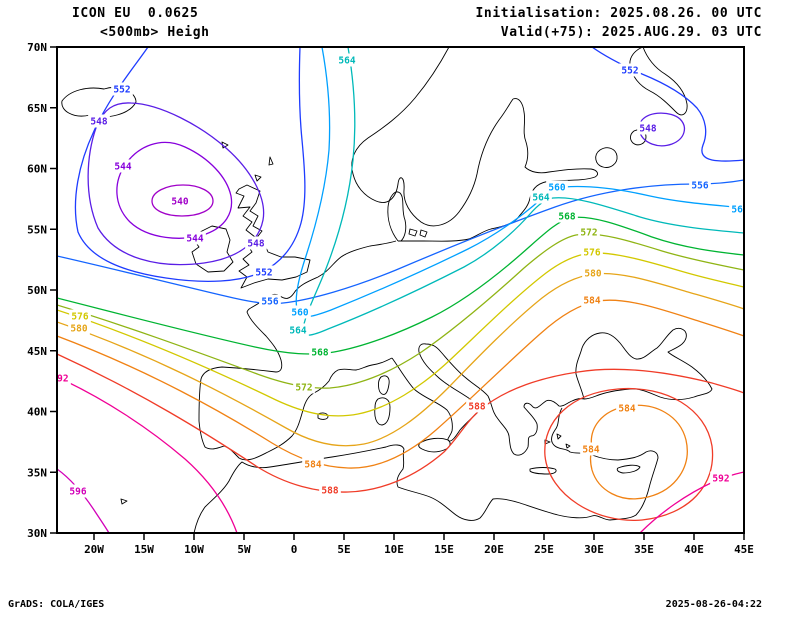 The width and height of the screenshot is (800, 618). I want to click on y-axis-label: 70N, so click(37, 47).